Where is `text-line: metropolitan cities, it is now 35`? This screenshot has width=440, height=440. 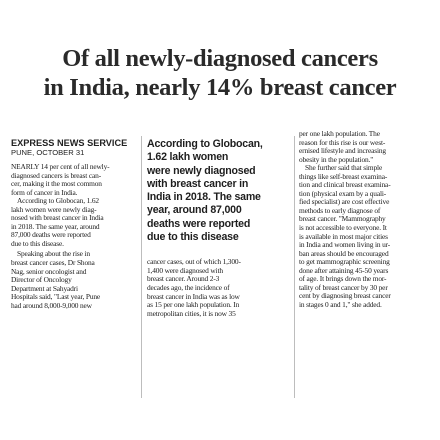 text-line: metropolitan cities, it is now 35 is located at coordinates (191, 313).